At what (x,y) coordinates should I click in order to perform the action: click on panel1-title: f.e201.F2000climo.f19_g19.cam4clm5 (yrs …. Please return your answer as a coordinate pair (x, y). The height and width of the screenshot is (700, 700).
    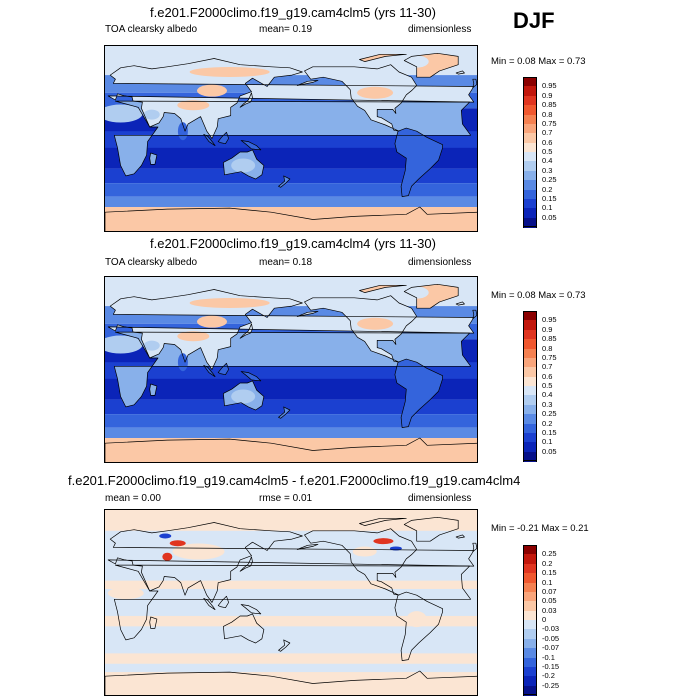
    Looking at the image, I should click on (293, 12).